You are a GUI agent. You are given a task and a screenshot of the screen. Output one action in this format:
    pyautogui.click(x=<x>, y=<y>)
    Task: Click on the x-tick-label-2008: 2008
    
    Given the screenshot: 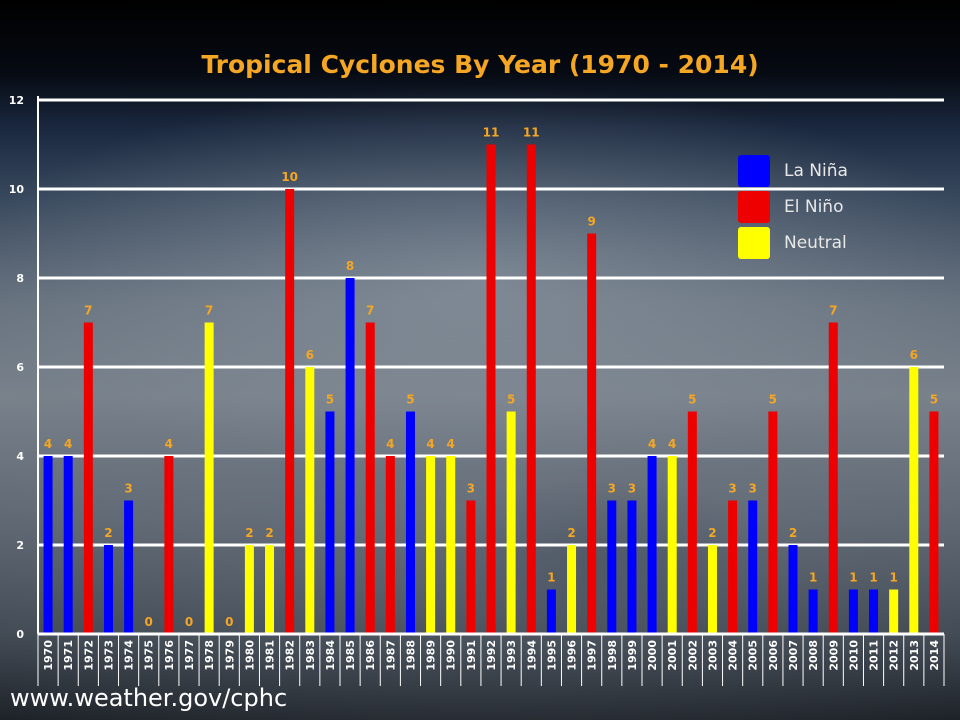 What is the action you would take?
    pyautogui.click(x=813, y=655)
    